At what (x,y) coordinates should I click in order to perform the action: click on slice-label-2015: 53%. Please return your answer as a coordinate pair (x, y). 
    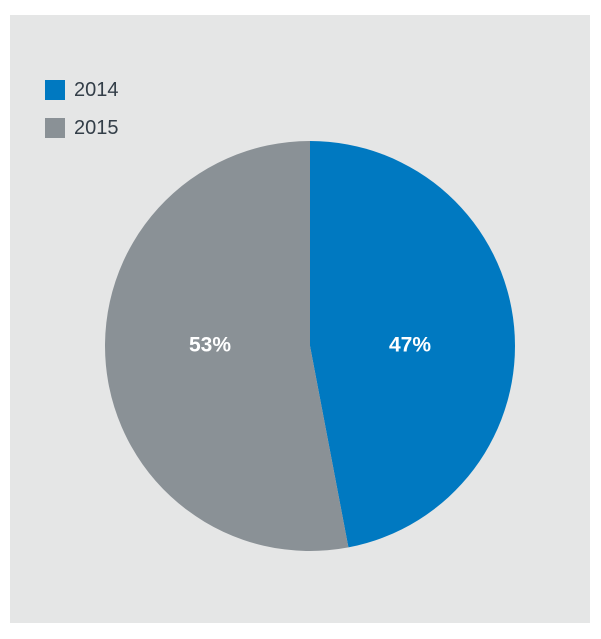
    Looking at the image, I should click on (210, 345).